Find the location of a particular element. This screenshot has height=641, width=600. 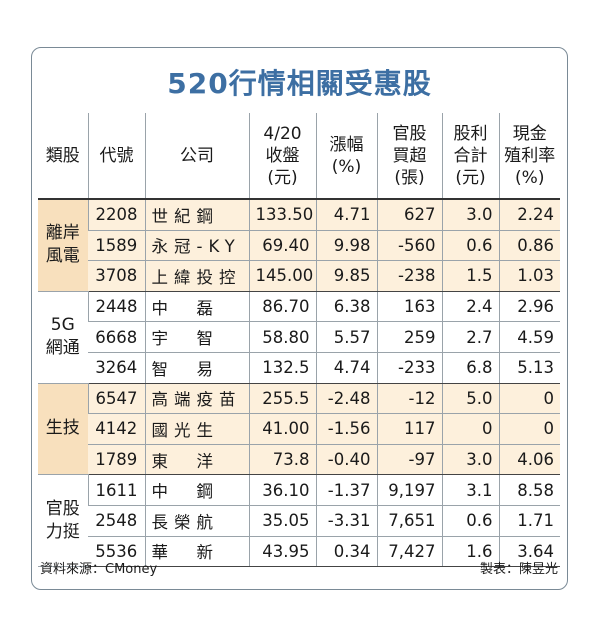

close-price: 36.10 is located at coordinates (282, 490).